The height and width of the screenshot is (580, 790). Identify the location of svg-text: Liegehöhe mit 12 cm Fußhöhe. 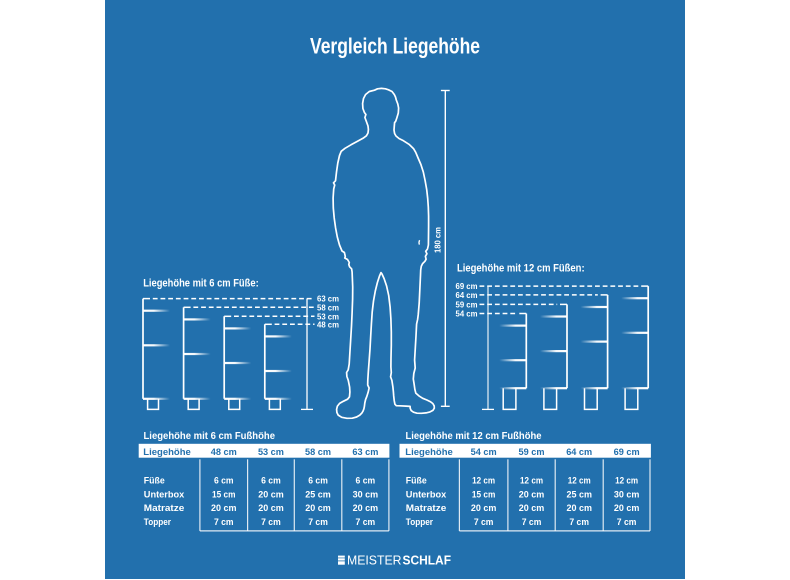
(474, 436).